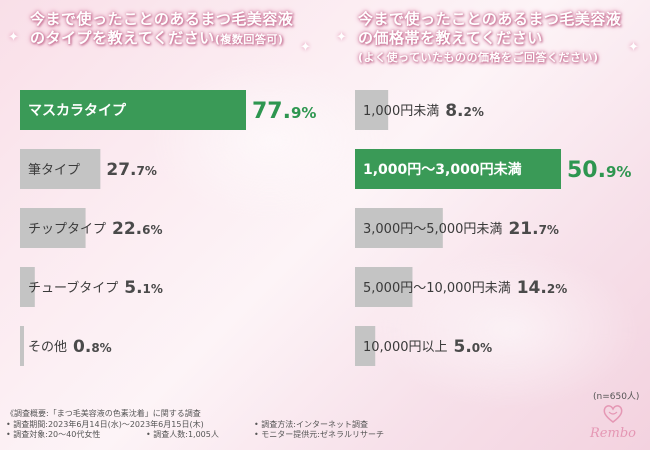 The image size is (650, 450). Describe the element at coordinates (53, 434) in the screenshot. I see `survey-target: • 調査対象:20〜40代女性` at that location.